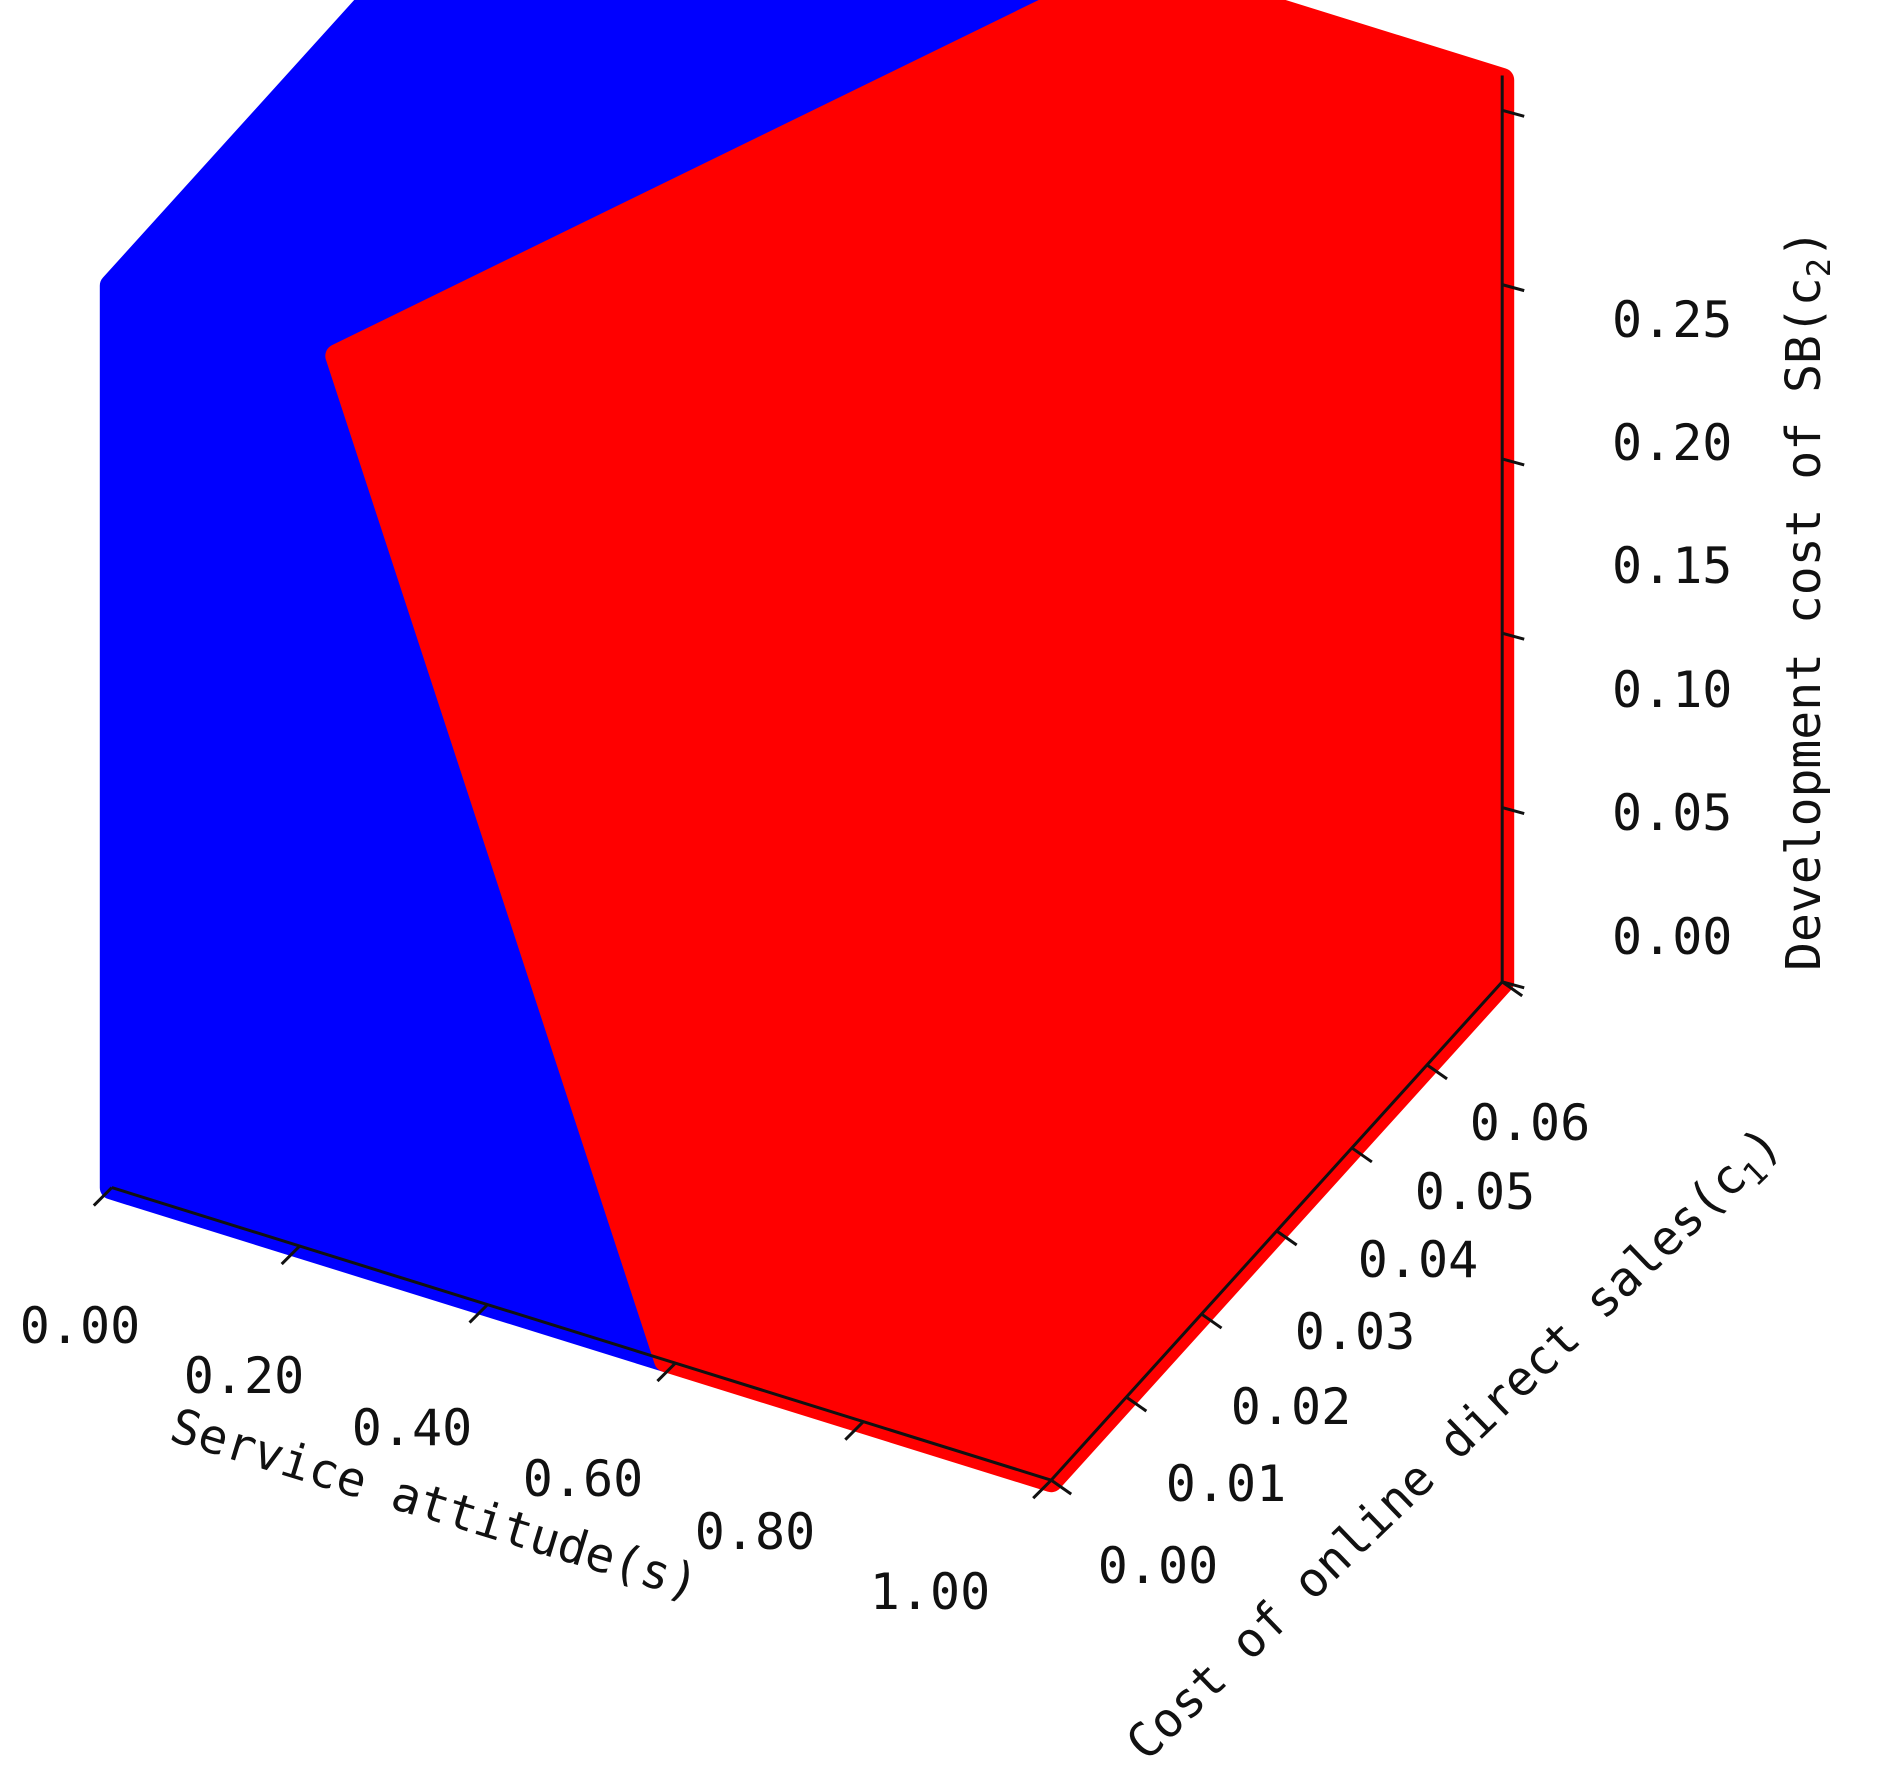 The height and width of the screenshot is (1775, 1886). I want to click on z-tick-label: 0.10, so click(1672, 690).